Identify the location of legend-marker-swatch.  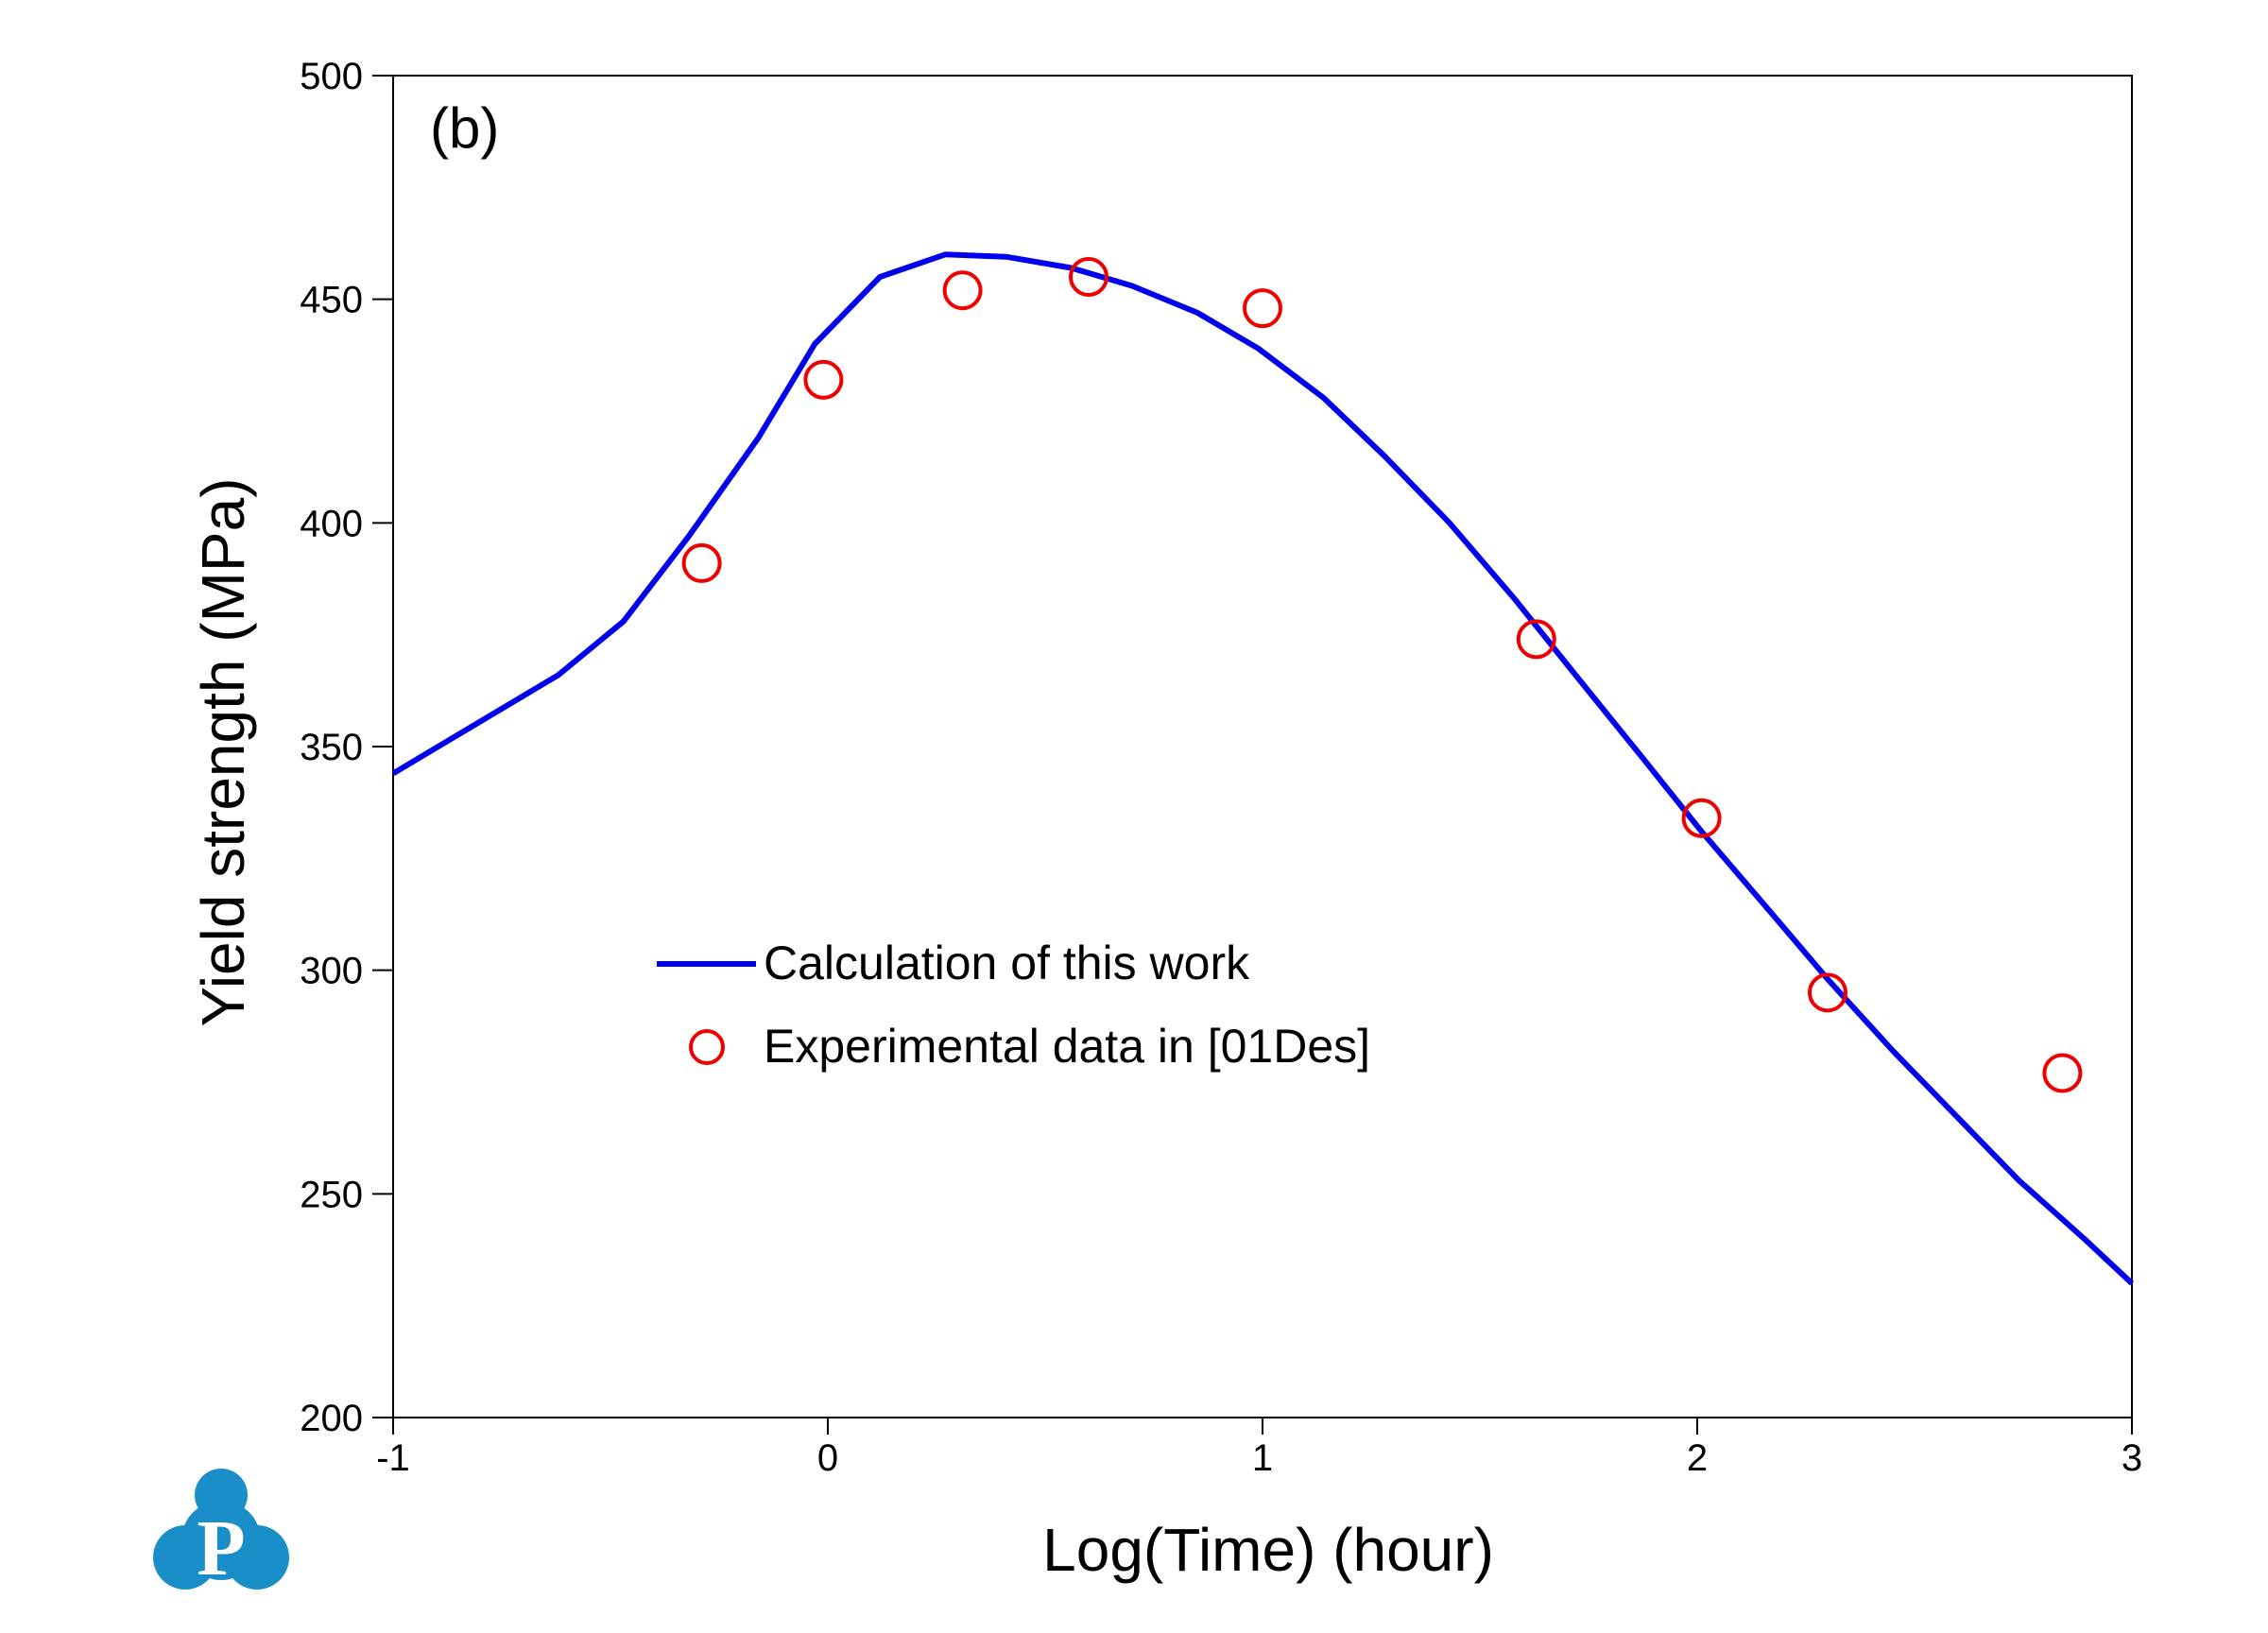
(707, 1047).